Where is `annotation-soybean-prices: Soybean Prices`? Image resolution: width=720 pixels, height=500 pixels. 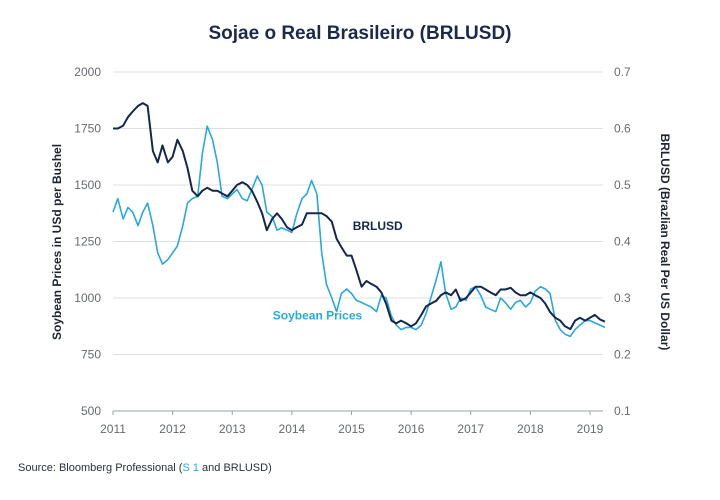 annotation-soybean-prices: Soybean Prices is located at coordinates (318, 315).